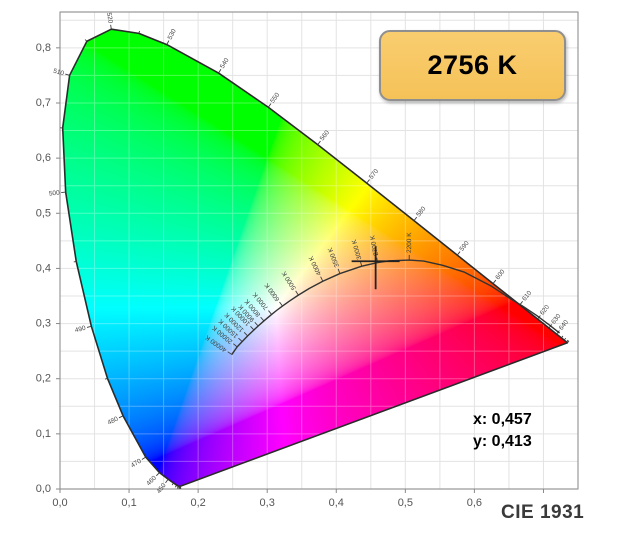 This screenshot has height=550, width=620. I want to click on cct-value: 2756 K, so click(472, 65).